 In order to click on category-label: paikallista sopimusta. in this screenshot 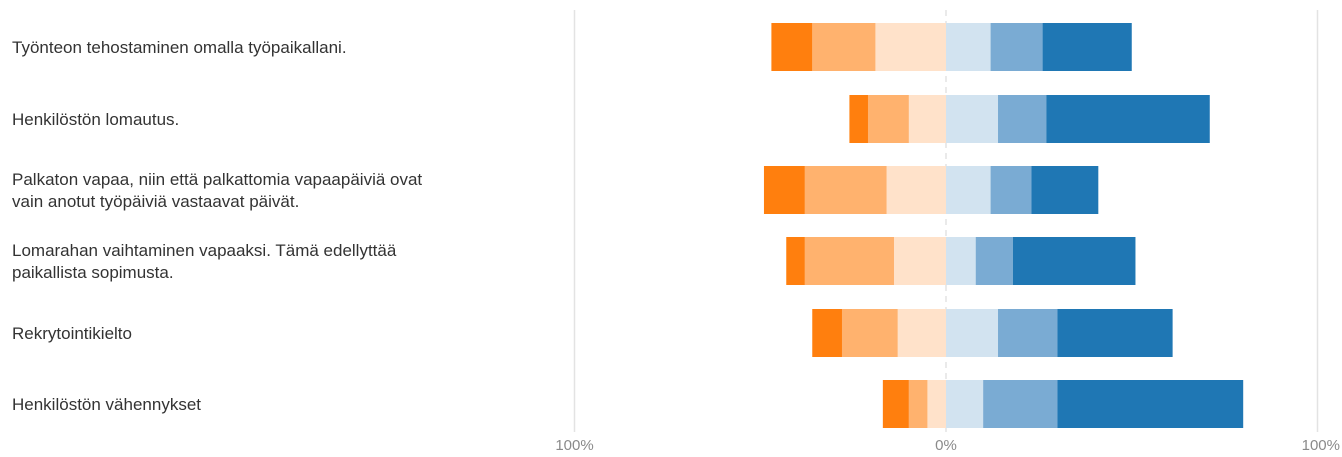, I will do `click(93, 272)`.